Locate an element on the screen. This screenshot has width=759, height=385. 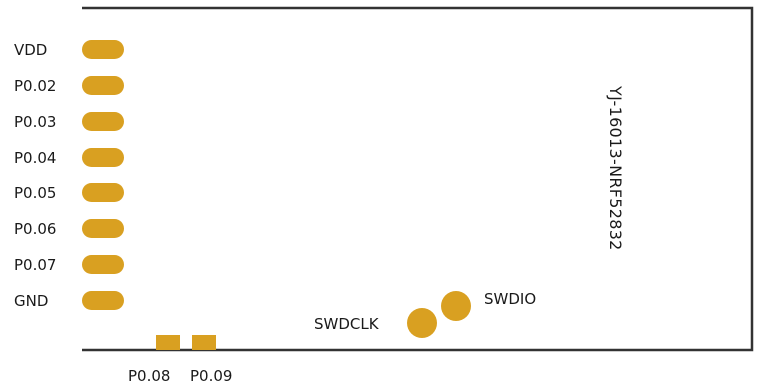
pin-label-gnd: GND is located at coordinates (31, 301).